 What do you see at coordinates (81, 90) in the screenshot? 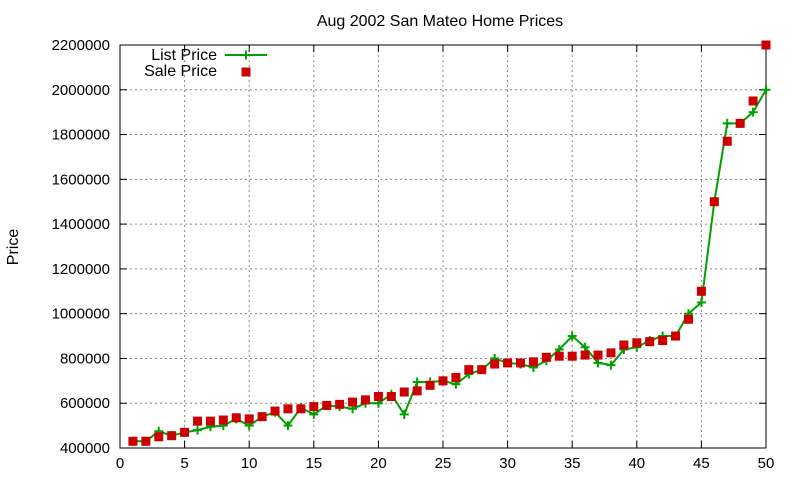
I see `y-tick-label: 2000000` at bounding box center [81, 90].